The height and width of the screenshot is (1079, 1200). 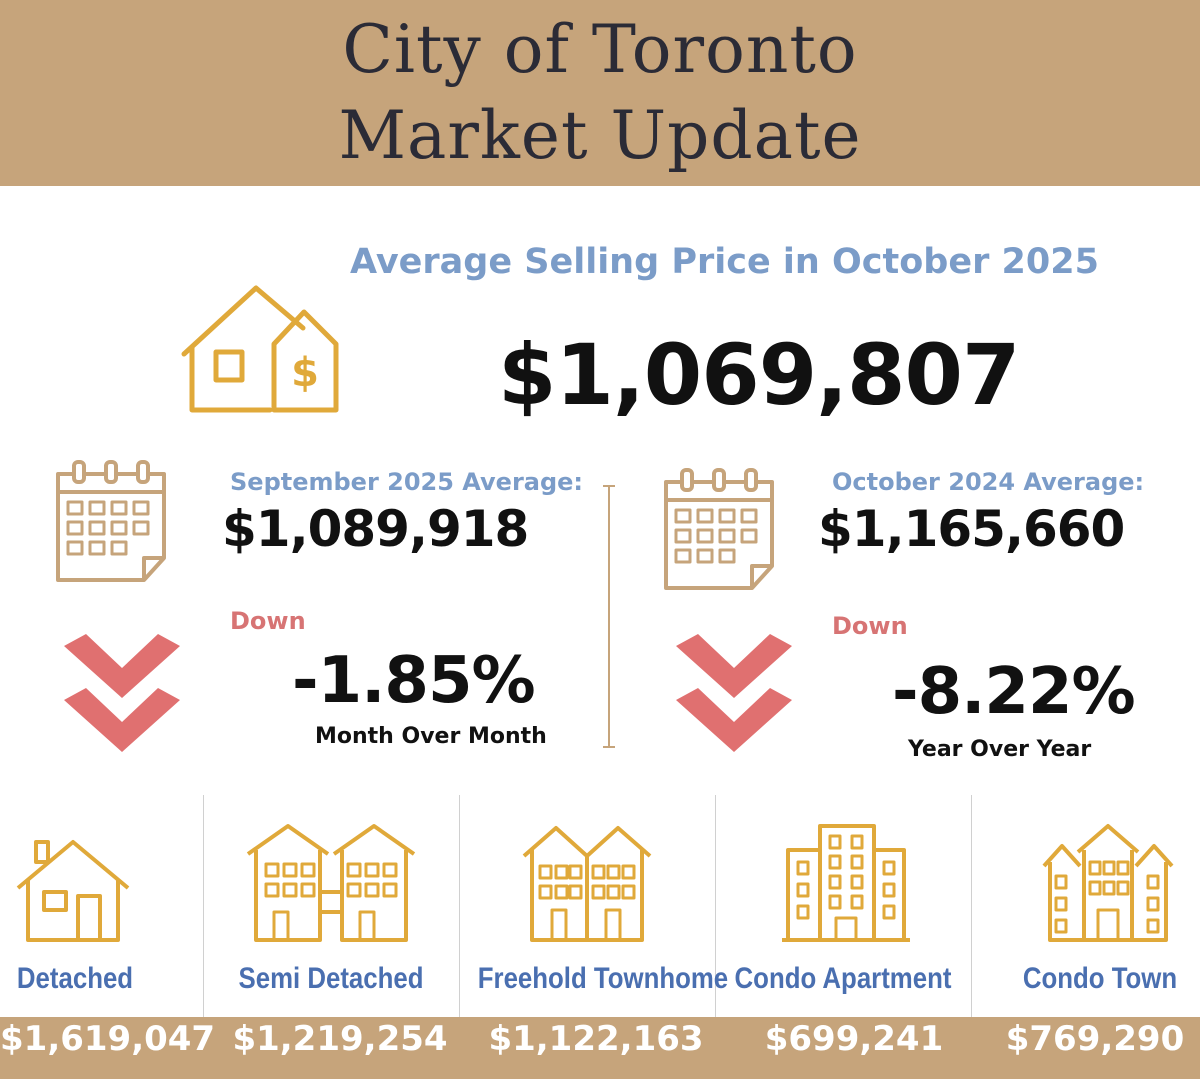 What do you see at coordinates (375, 529) in the screenshot?
I see `month-comparison-value: $1,089,918` at bounding box center [375, 529].